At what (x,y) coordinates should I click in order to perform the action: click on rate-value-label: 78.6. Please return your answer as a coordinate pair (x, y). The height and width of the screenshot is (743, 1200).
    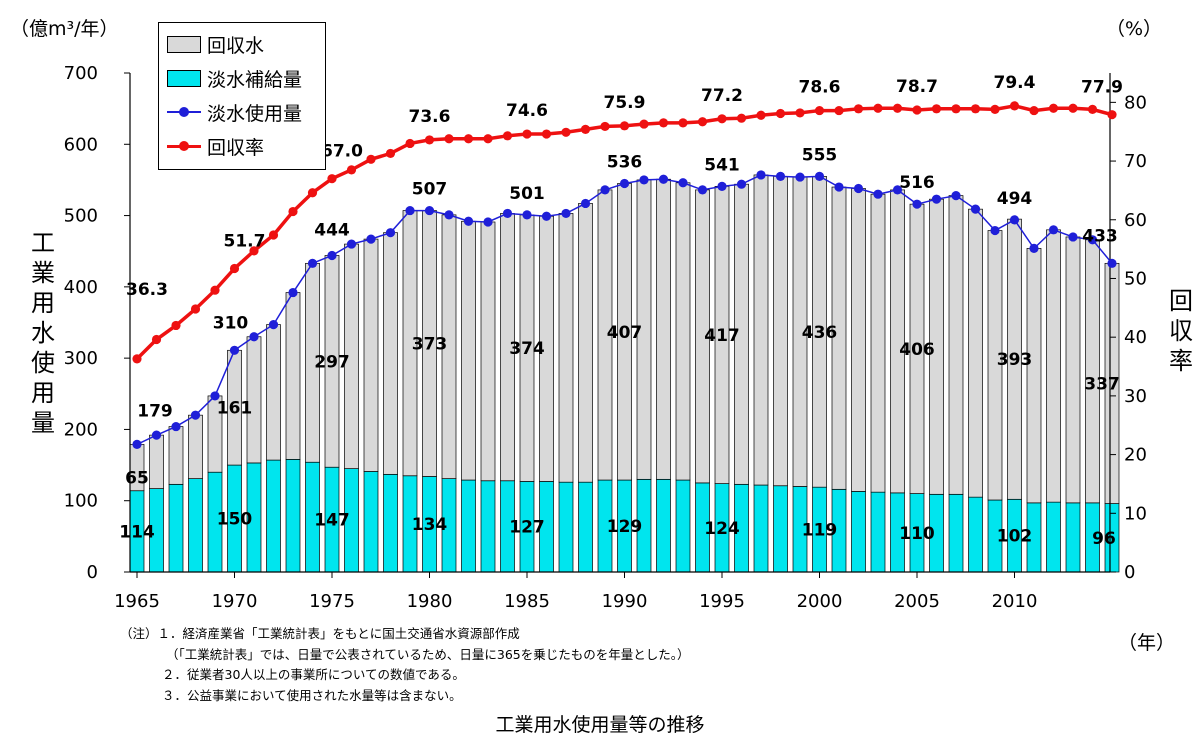
    Looking at the image, I should click on (820, 88).